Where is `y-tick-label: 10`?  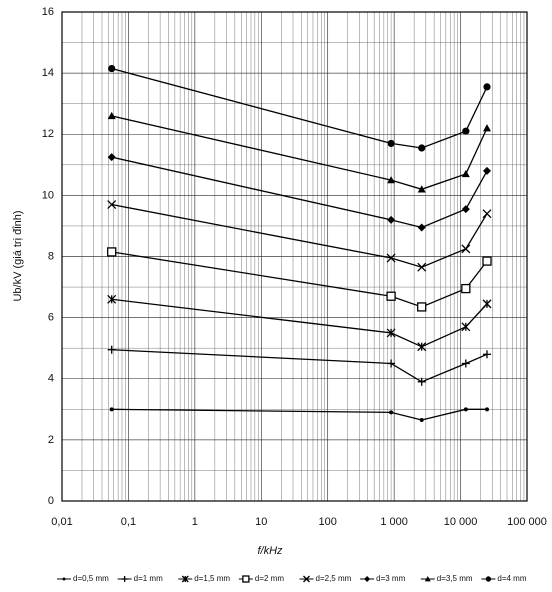 y-tick-label: 10 is located at coordinates (48, 195).